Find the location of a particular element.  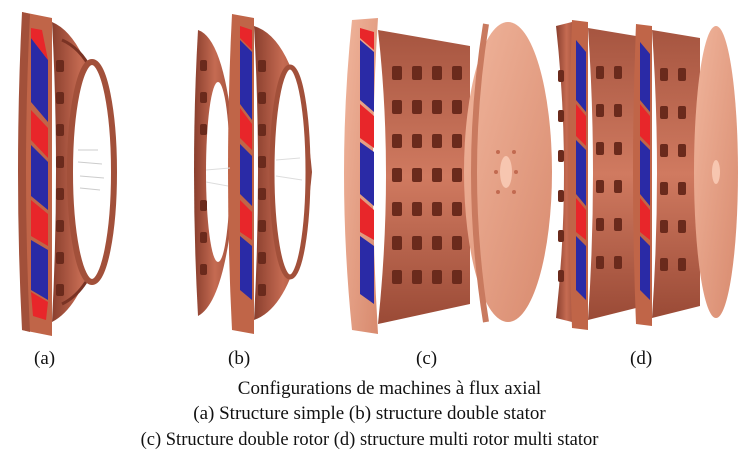

panel-label-a: (a) is located at coordinates (45, 358).